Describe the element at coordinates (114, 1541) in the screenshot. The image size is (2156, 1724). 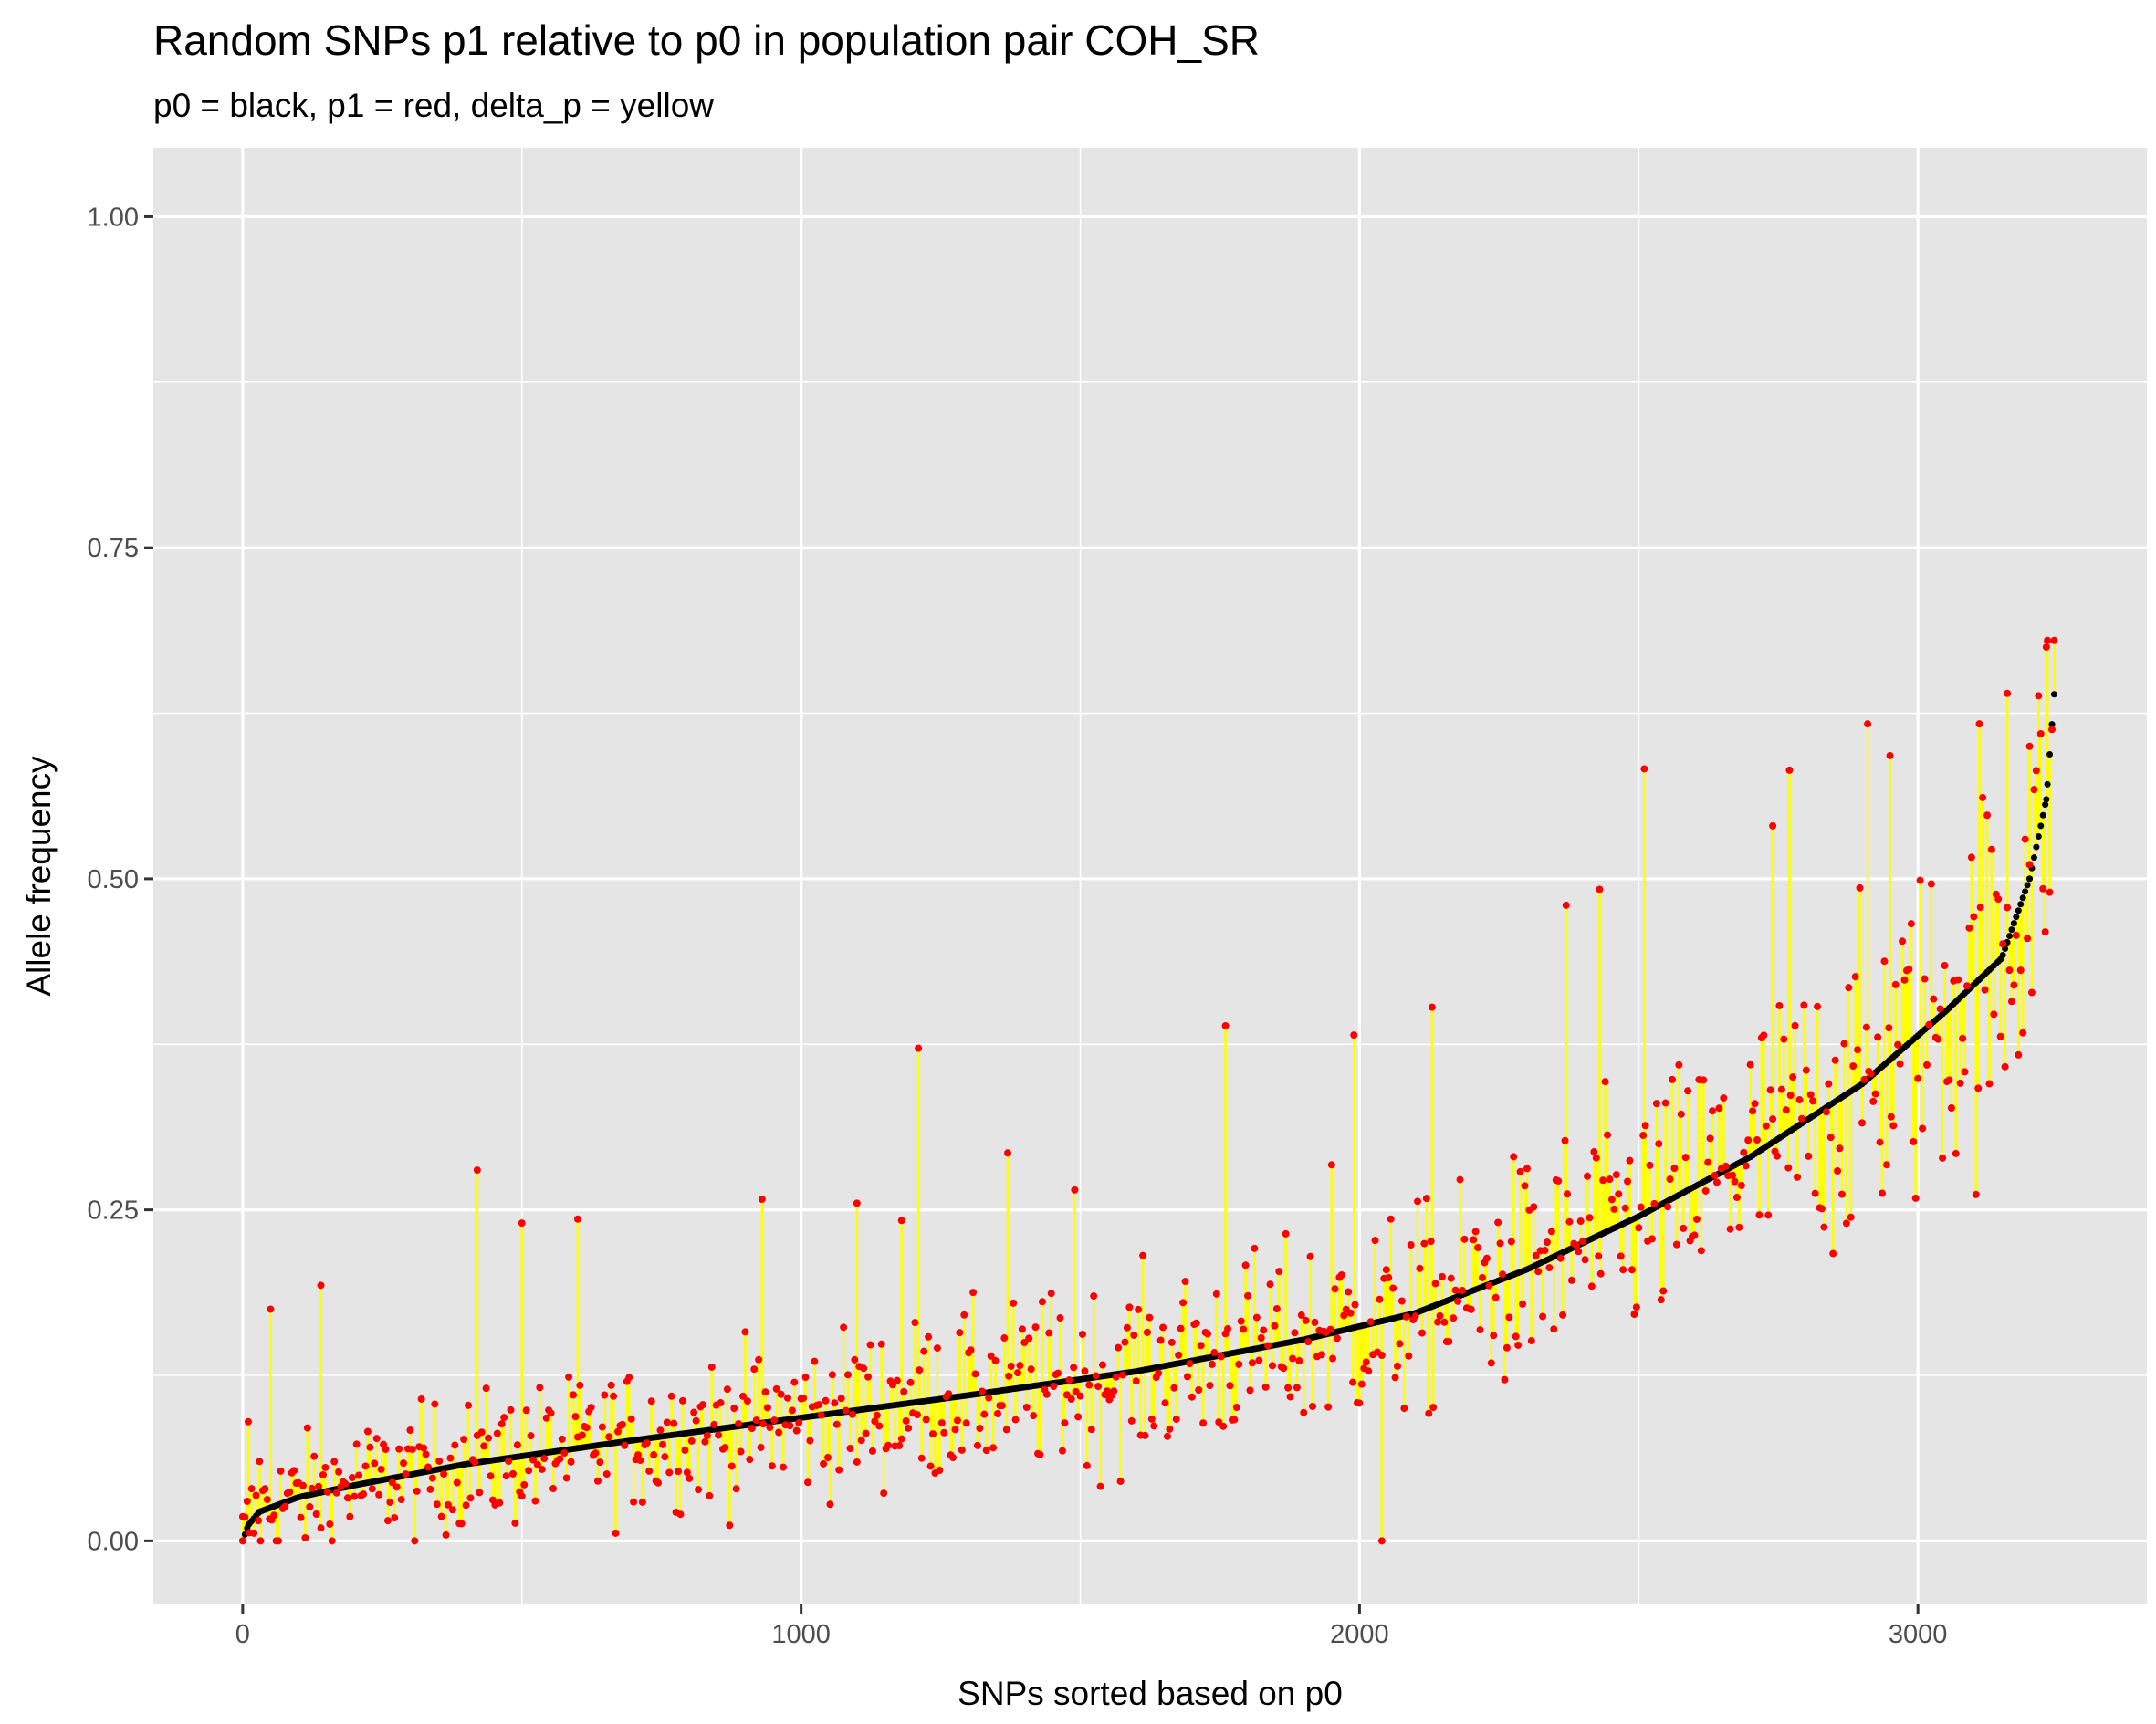
I see `y-tick-label: 0.00` at that location.